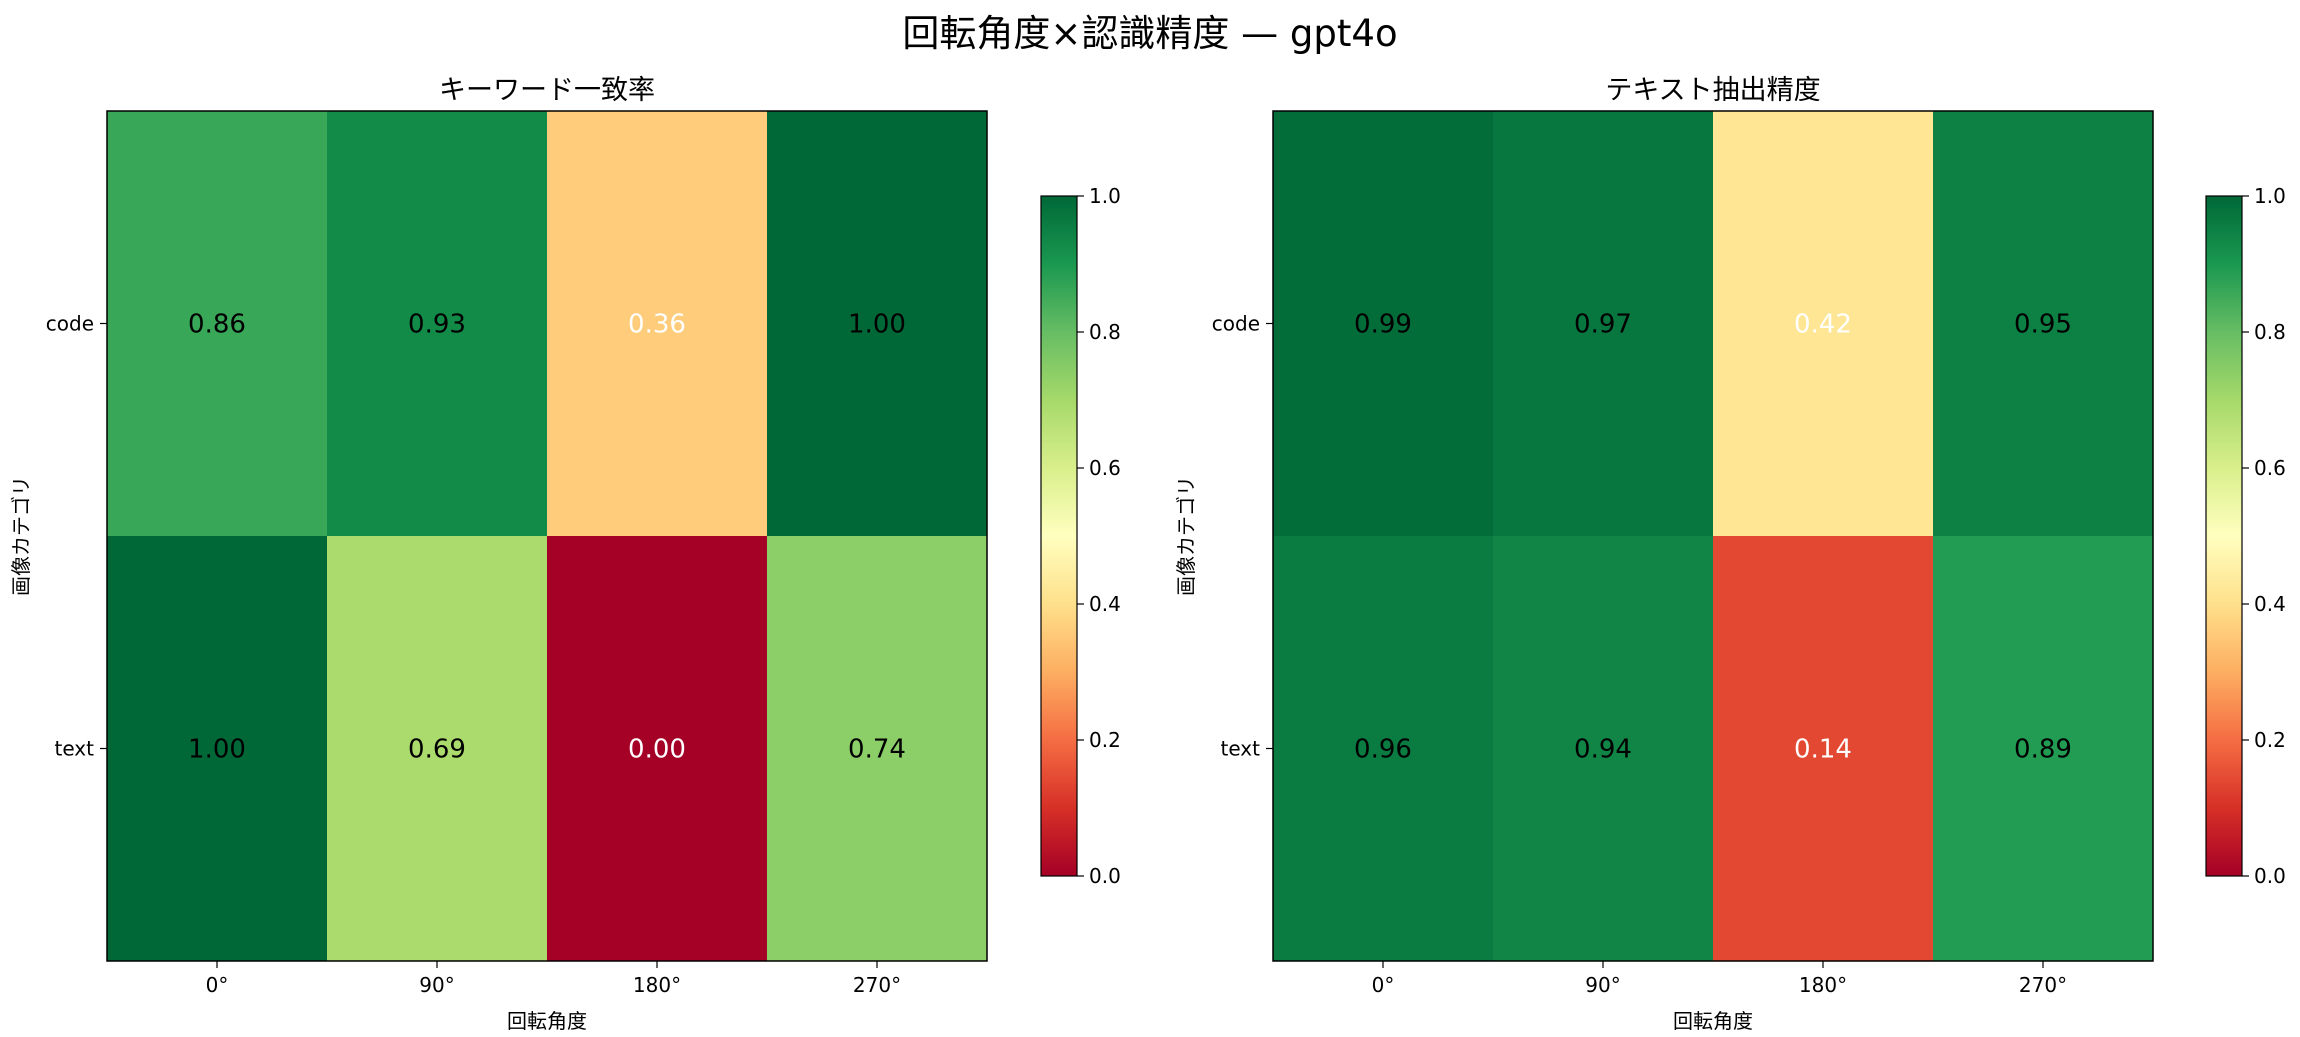 The image size is (2300, 1037). I want to click on cell-value-label: 0.14, so click(1823, 750).